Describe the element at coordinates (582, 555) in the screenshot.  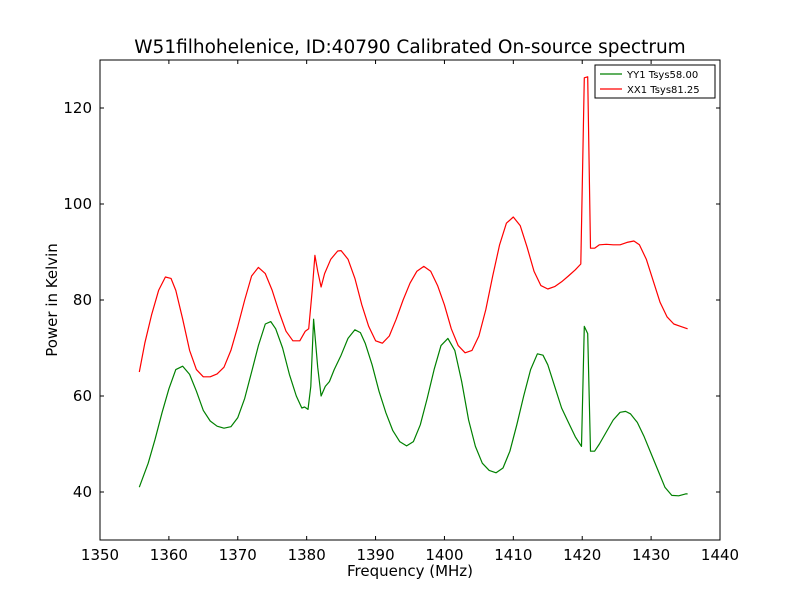
I see `x-tick-label: 1420` at that location.